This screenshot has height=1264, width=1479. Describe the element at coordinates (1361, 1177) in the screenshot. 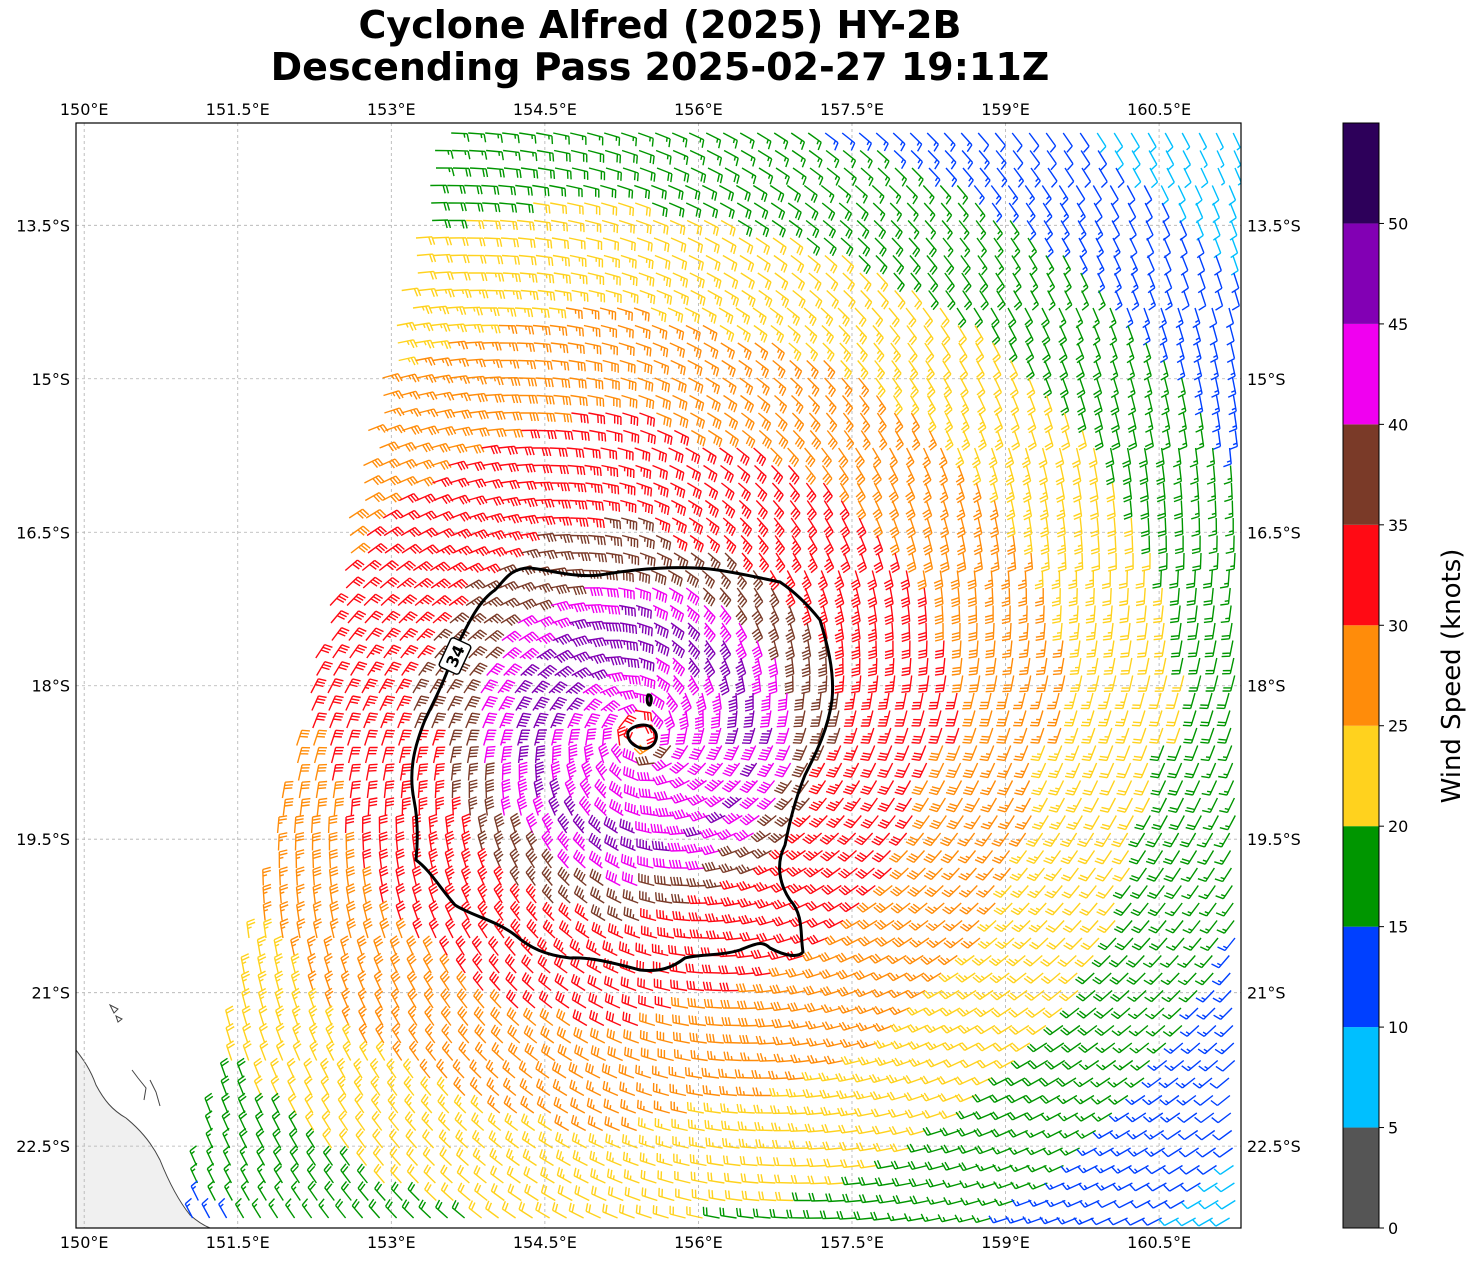

I see `colorbar-bin` at that location.